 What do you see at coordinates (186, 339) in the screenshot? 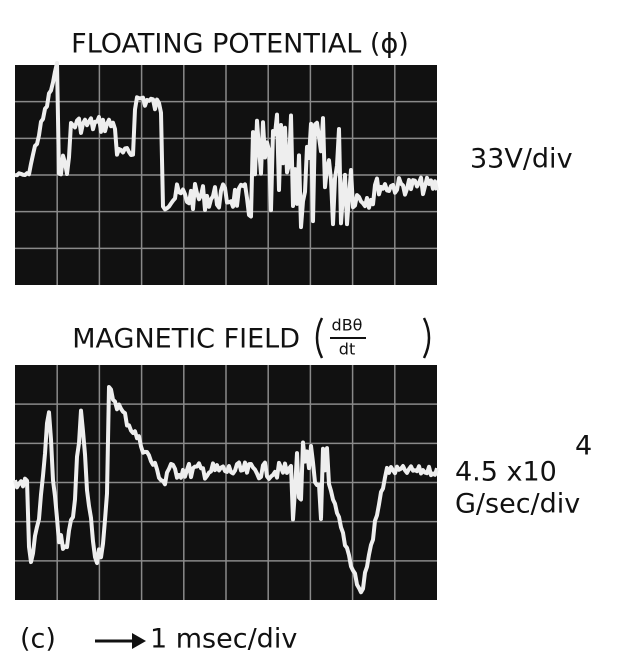
I see `panel-title: MAGNETIC FIELD` at bounding box center [186, 339].